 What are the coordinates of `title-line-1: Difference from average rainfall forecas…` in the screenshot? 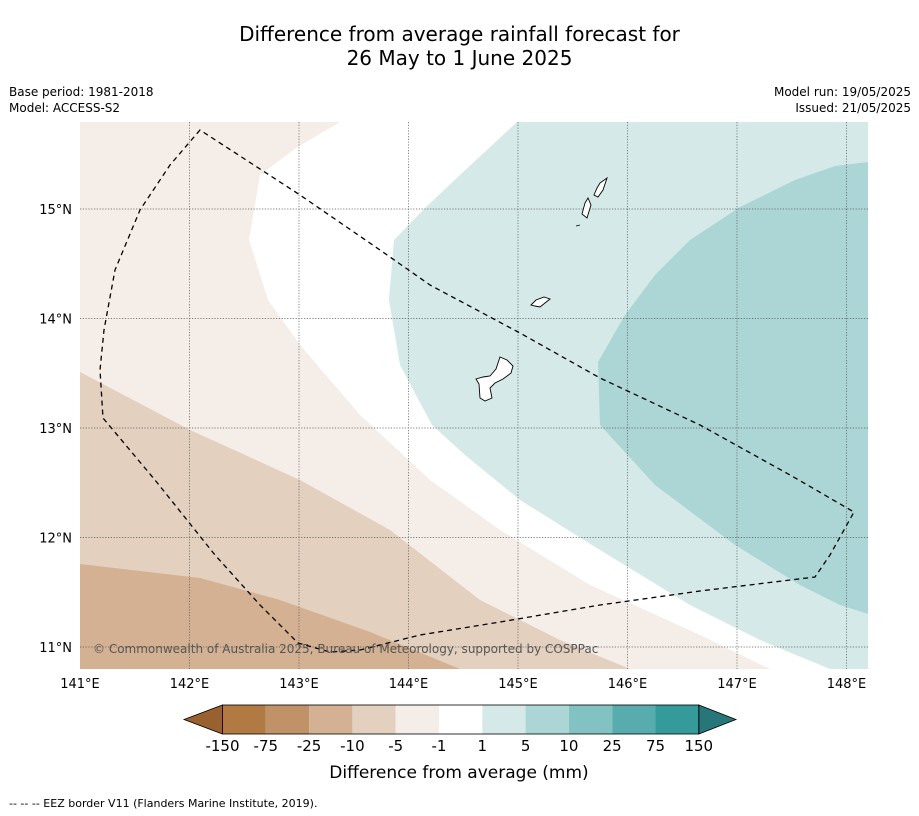 It's located at (459, 34).